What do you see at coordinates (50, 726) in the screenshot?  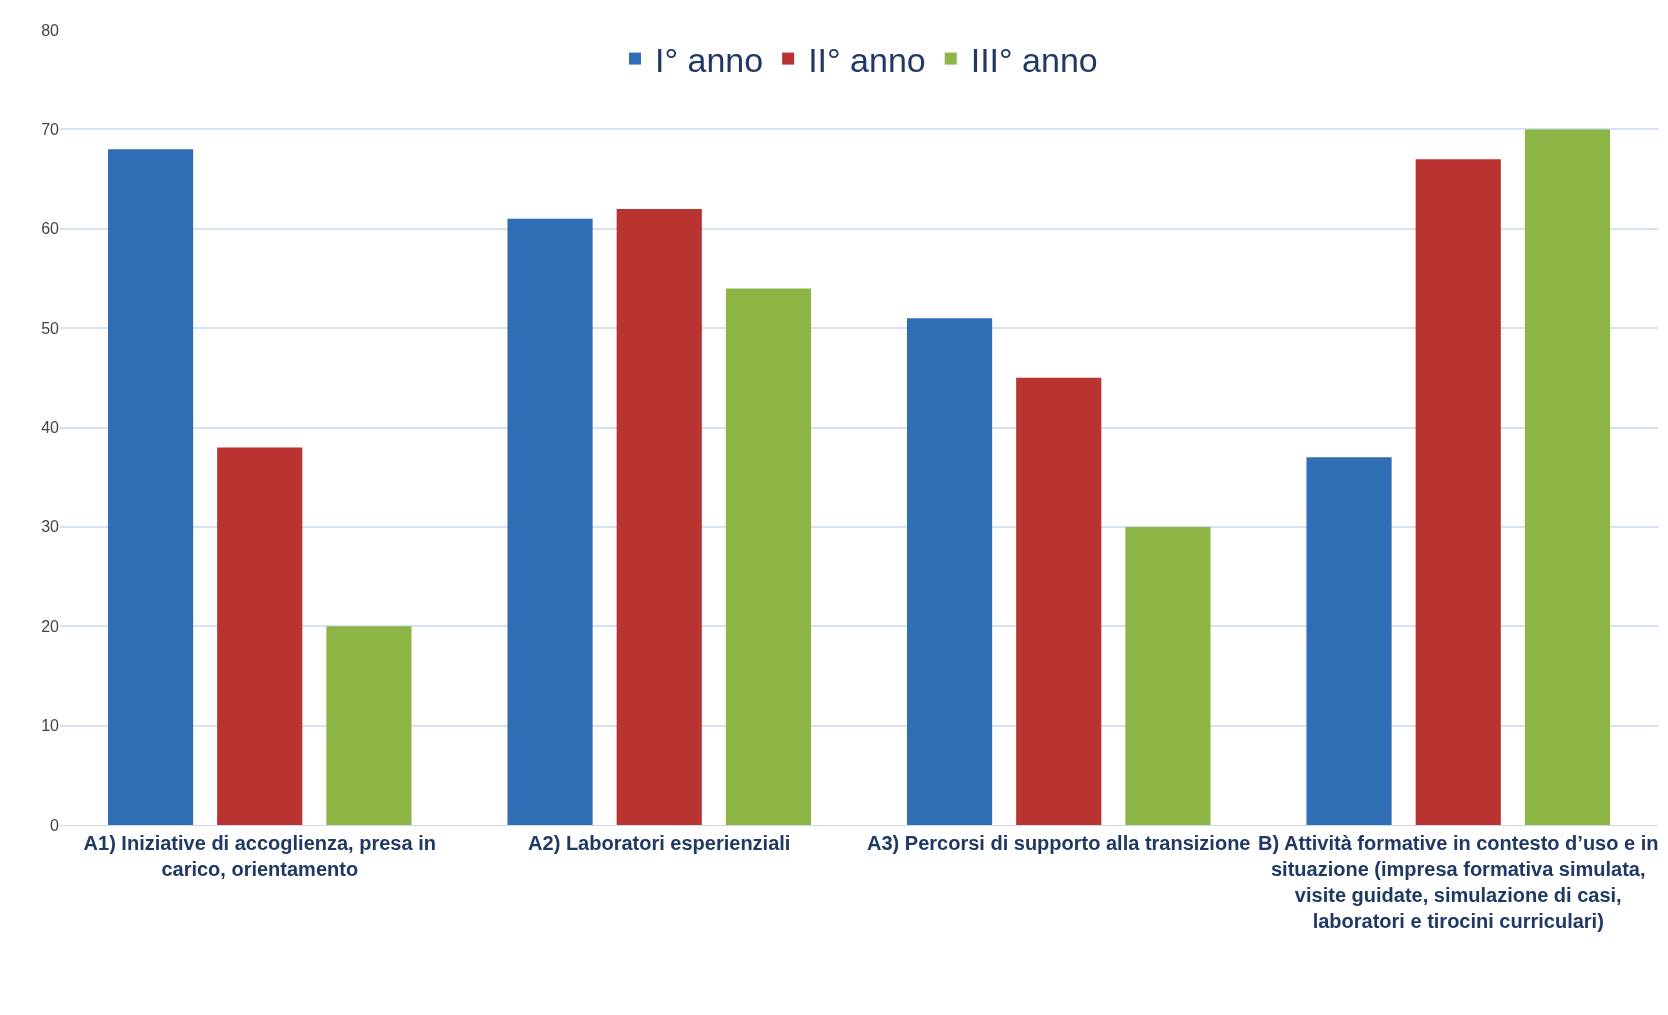 I see `y-tick-label: 10` at bounding box center [50, 726].